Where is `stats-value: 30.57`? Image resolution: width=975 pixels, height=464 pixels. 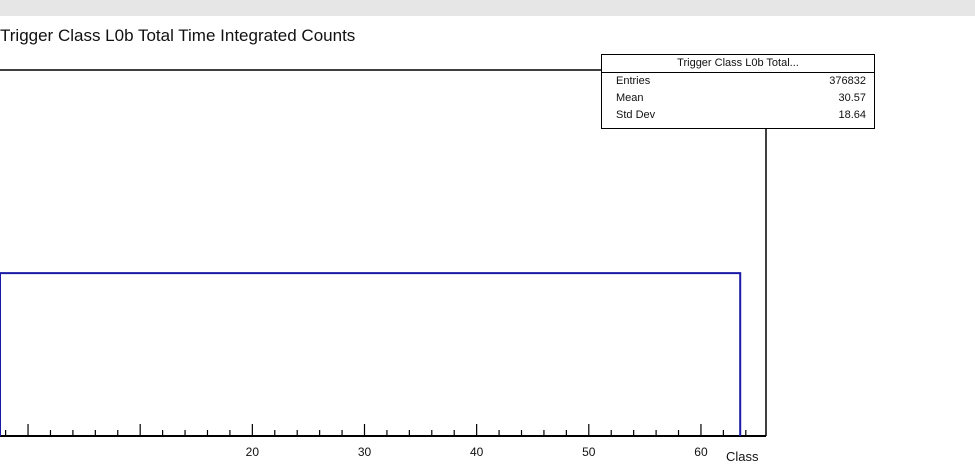 stats-value: 30.57 is located at coordinates (852, 98).